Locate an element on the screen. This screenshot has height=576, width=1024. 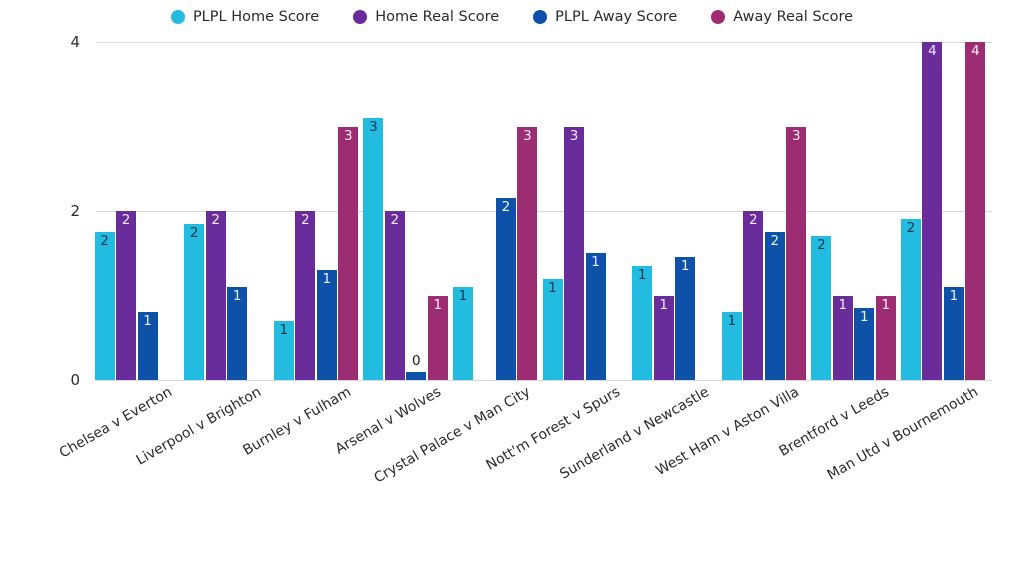
y-tick-label: 4 is located at coordinates (75, 42).